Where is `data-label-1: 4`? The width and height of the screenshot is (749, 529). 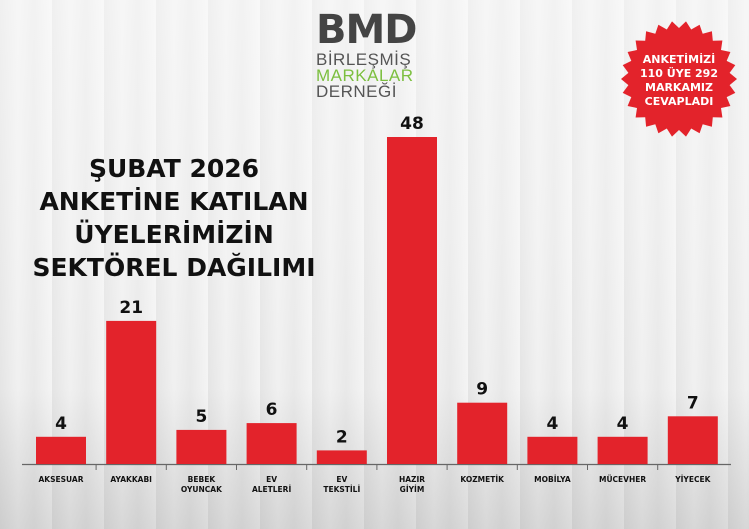
data-label-1: 4 is located at coordinates (61, 424).